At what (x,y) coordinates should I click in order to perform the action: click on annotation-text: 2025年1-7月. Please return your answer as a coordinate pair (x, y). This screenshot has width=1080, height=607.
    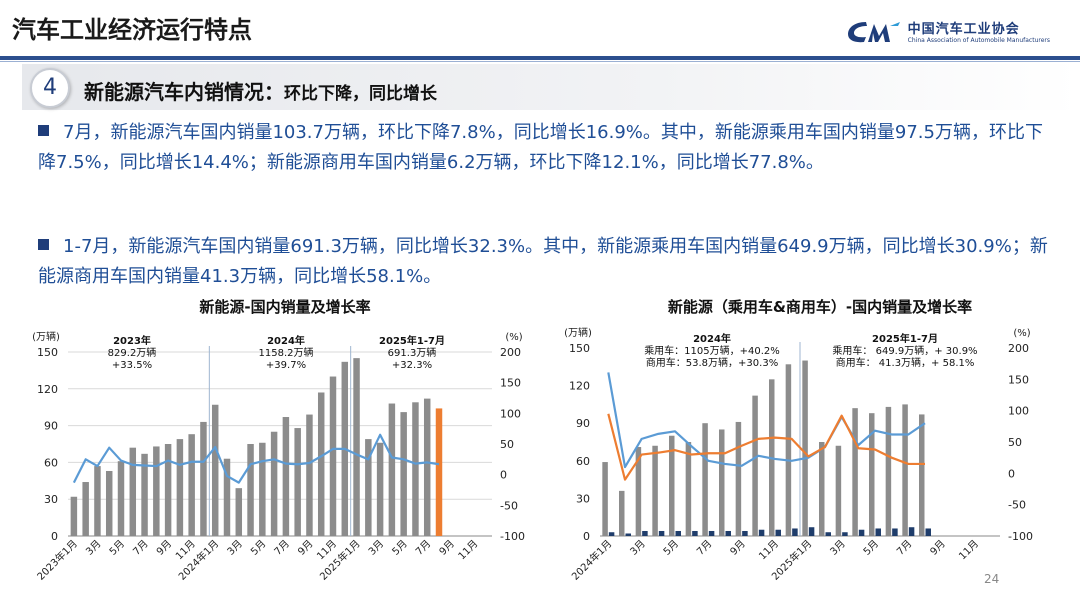
    Looking at the image, I should click on (412, 340).